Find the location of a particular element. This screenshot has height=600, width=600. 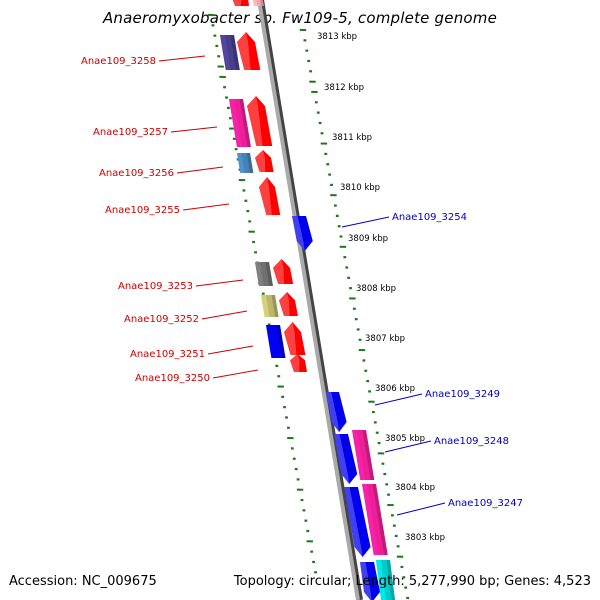

gene-label-Anae109_3253: Anae109_3253 is located at coordinates (181, 285).